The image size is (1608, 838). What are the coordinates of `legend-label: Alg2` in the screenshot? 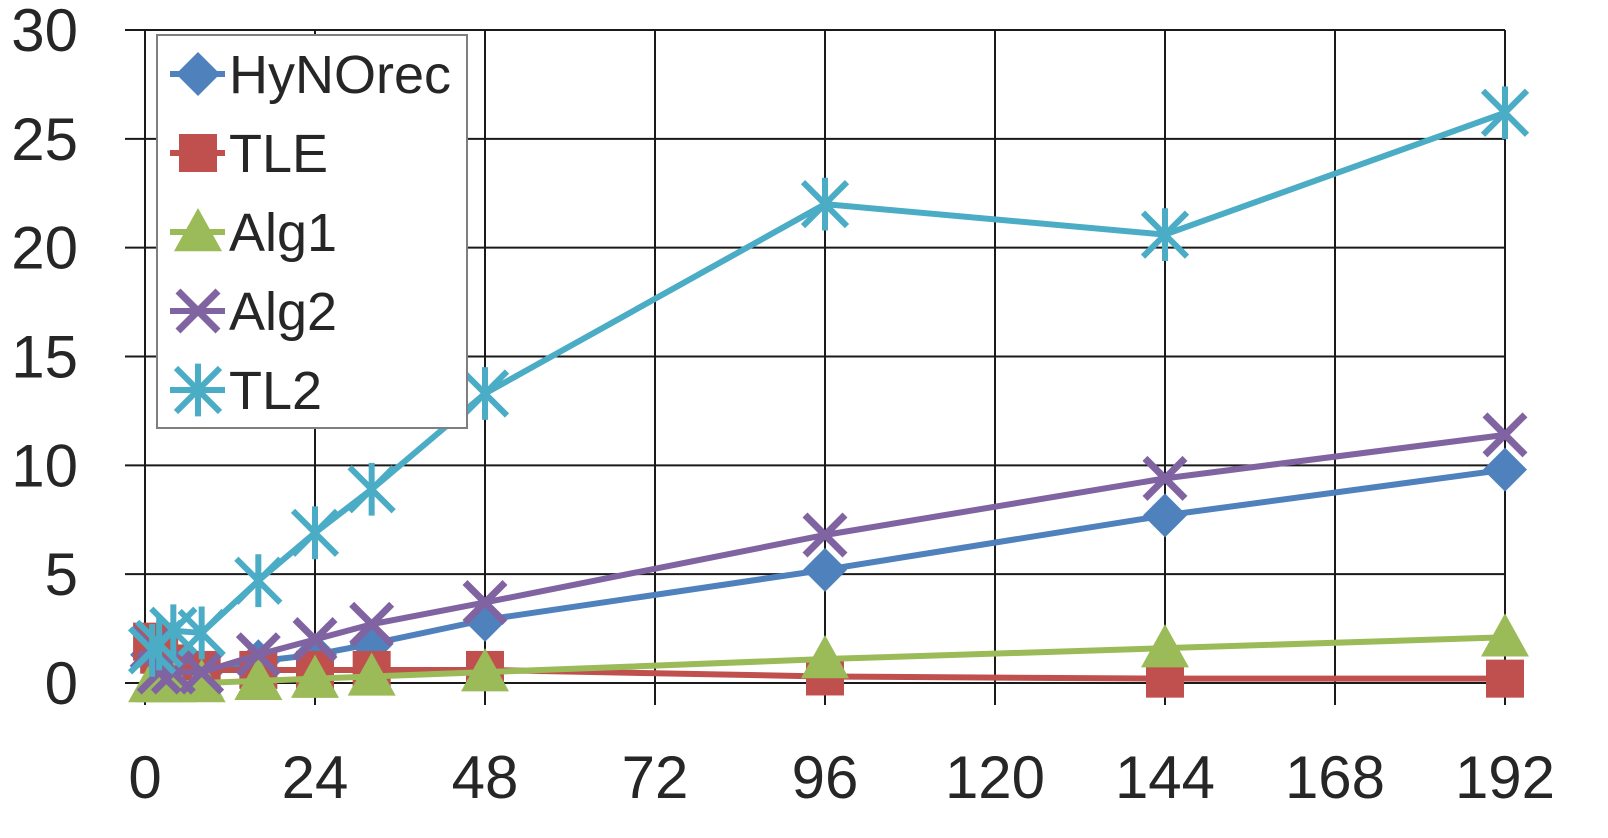 It's located at (283, 312).